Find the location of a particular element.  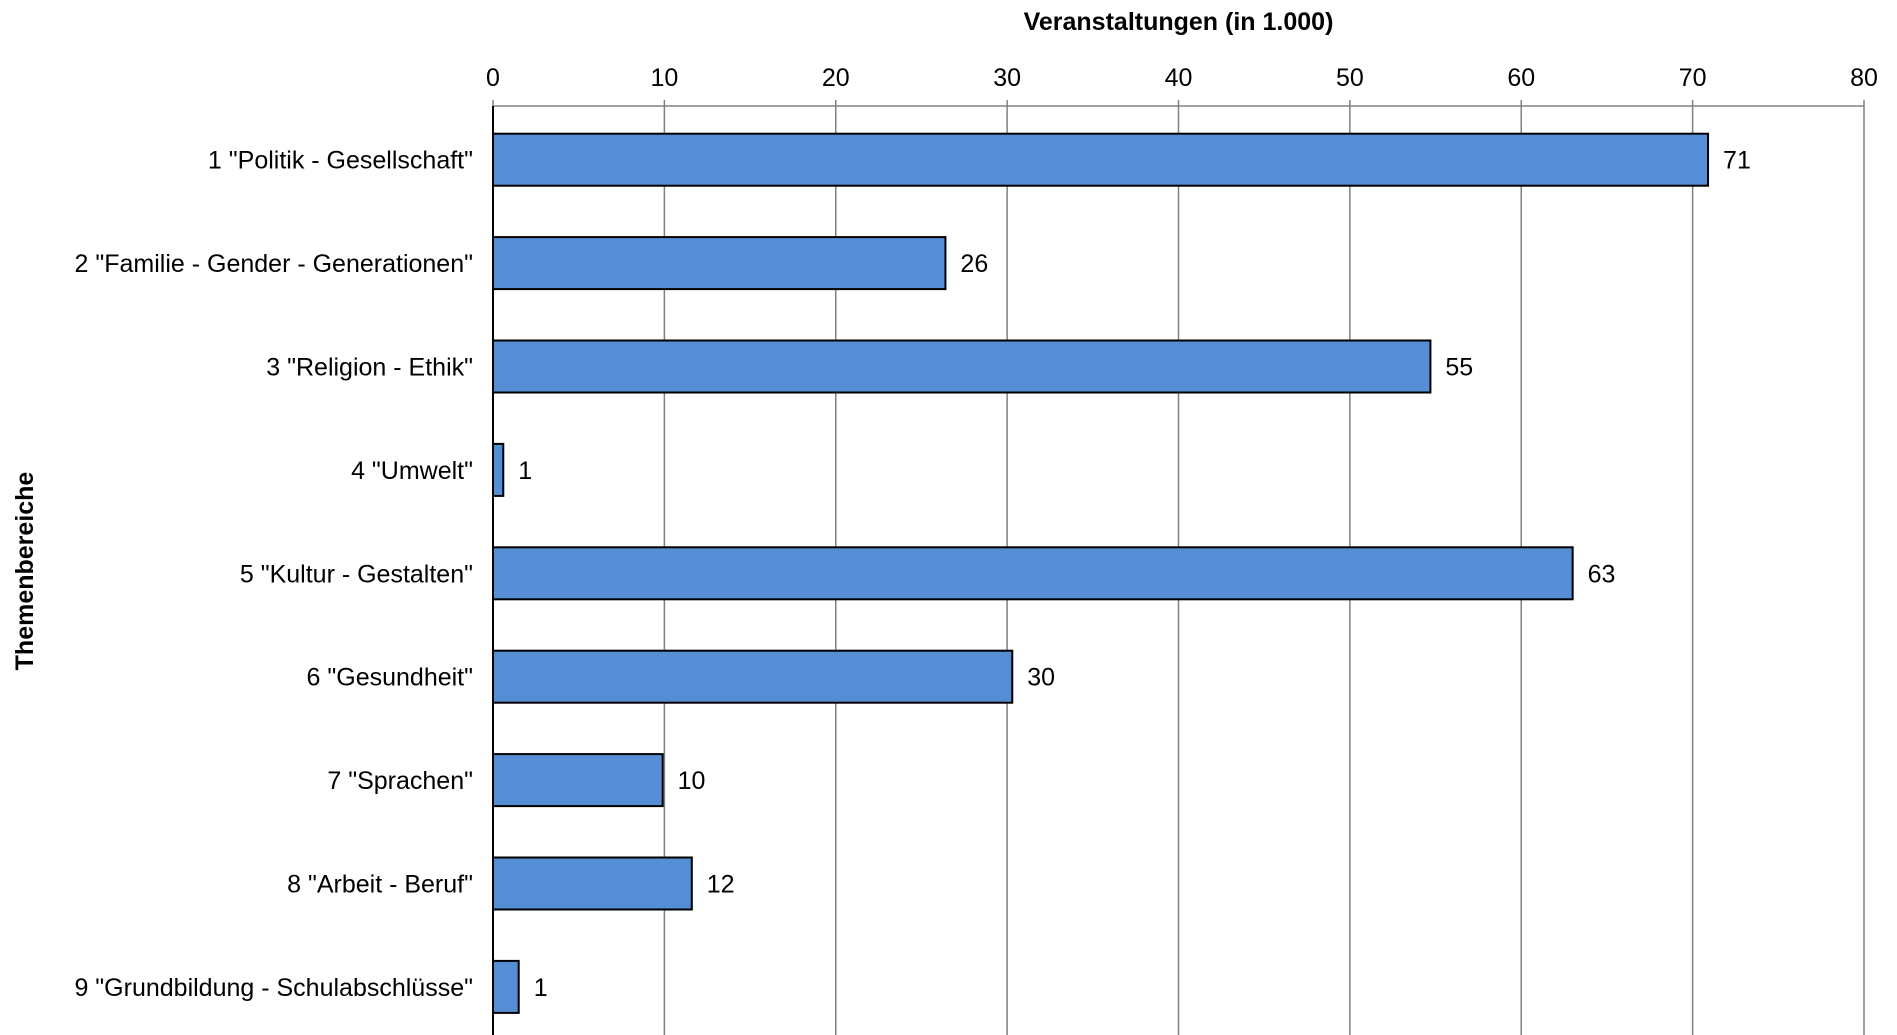

y-axis-title: Themenbereiche is located at coordinates (25, 571).